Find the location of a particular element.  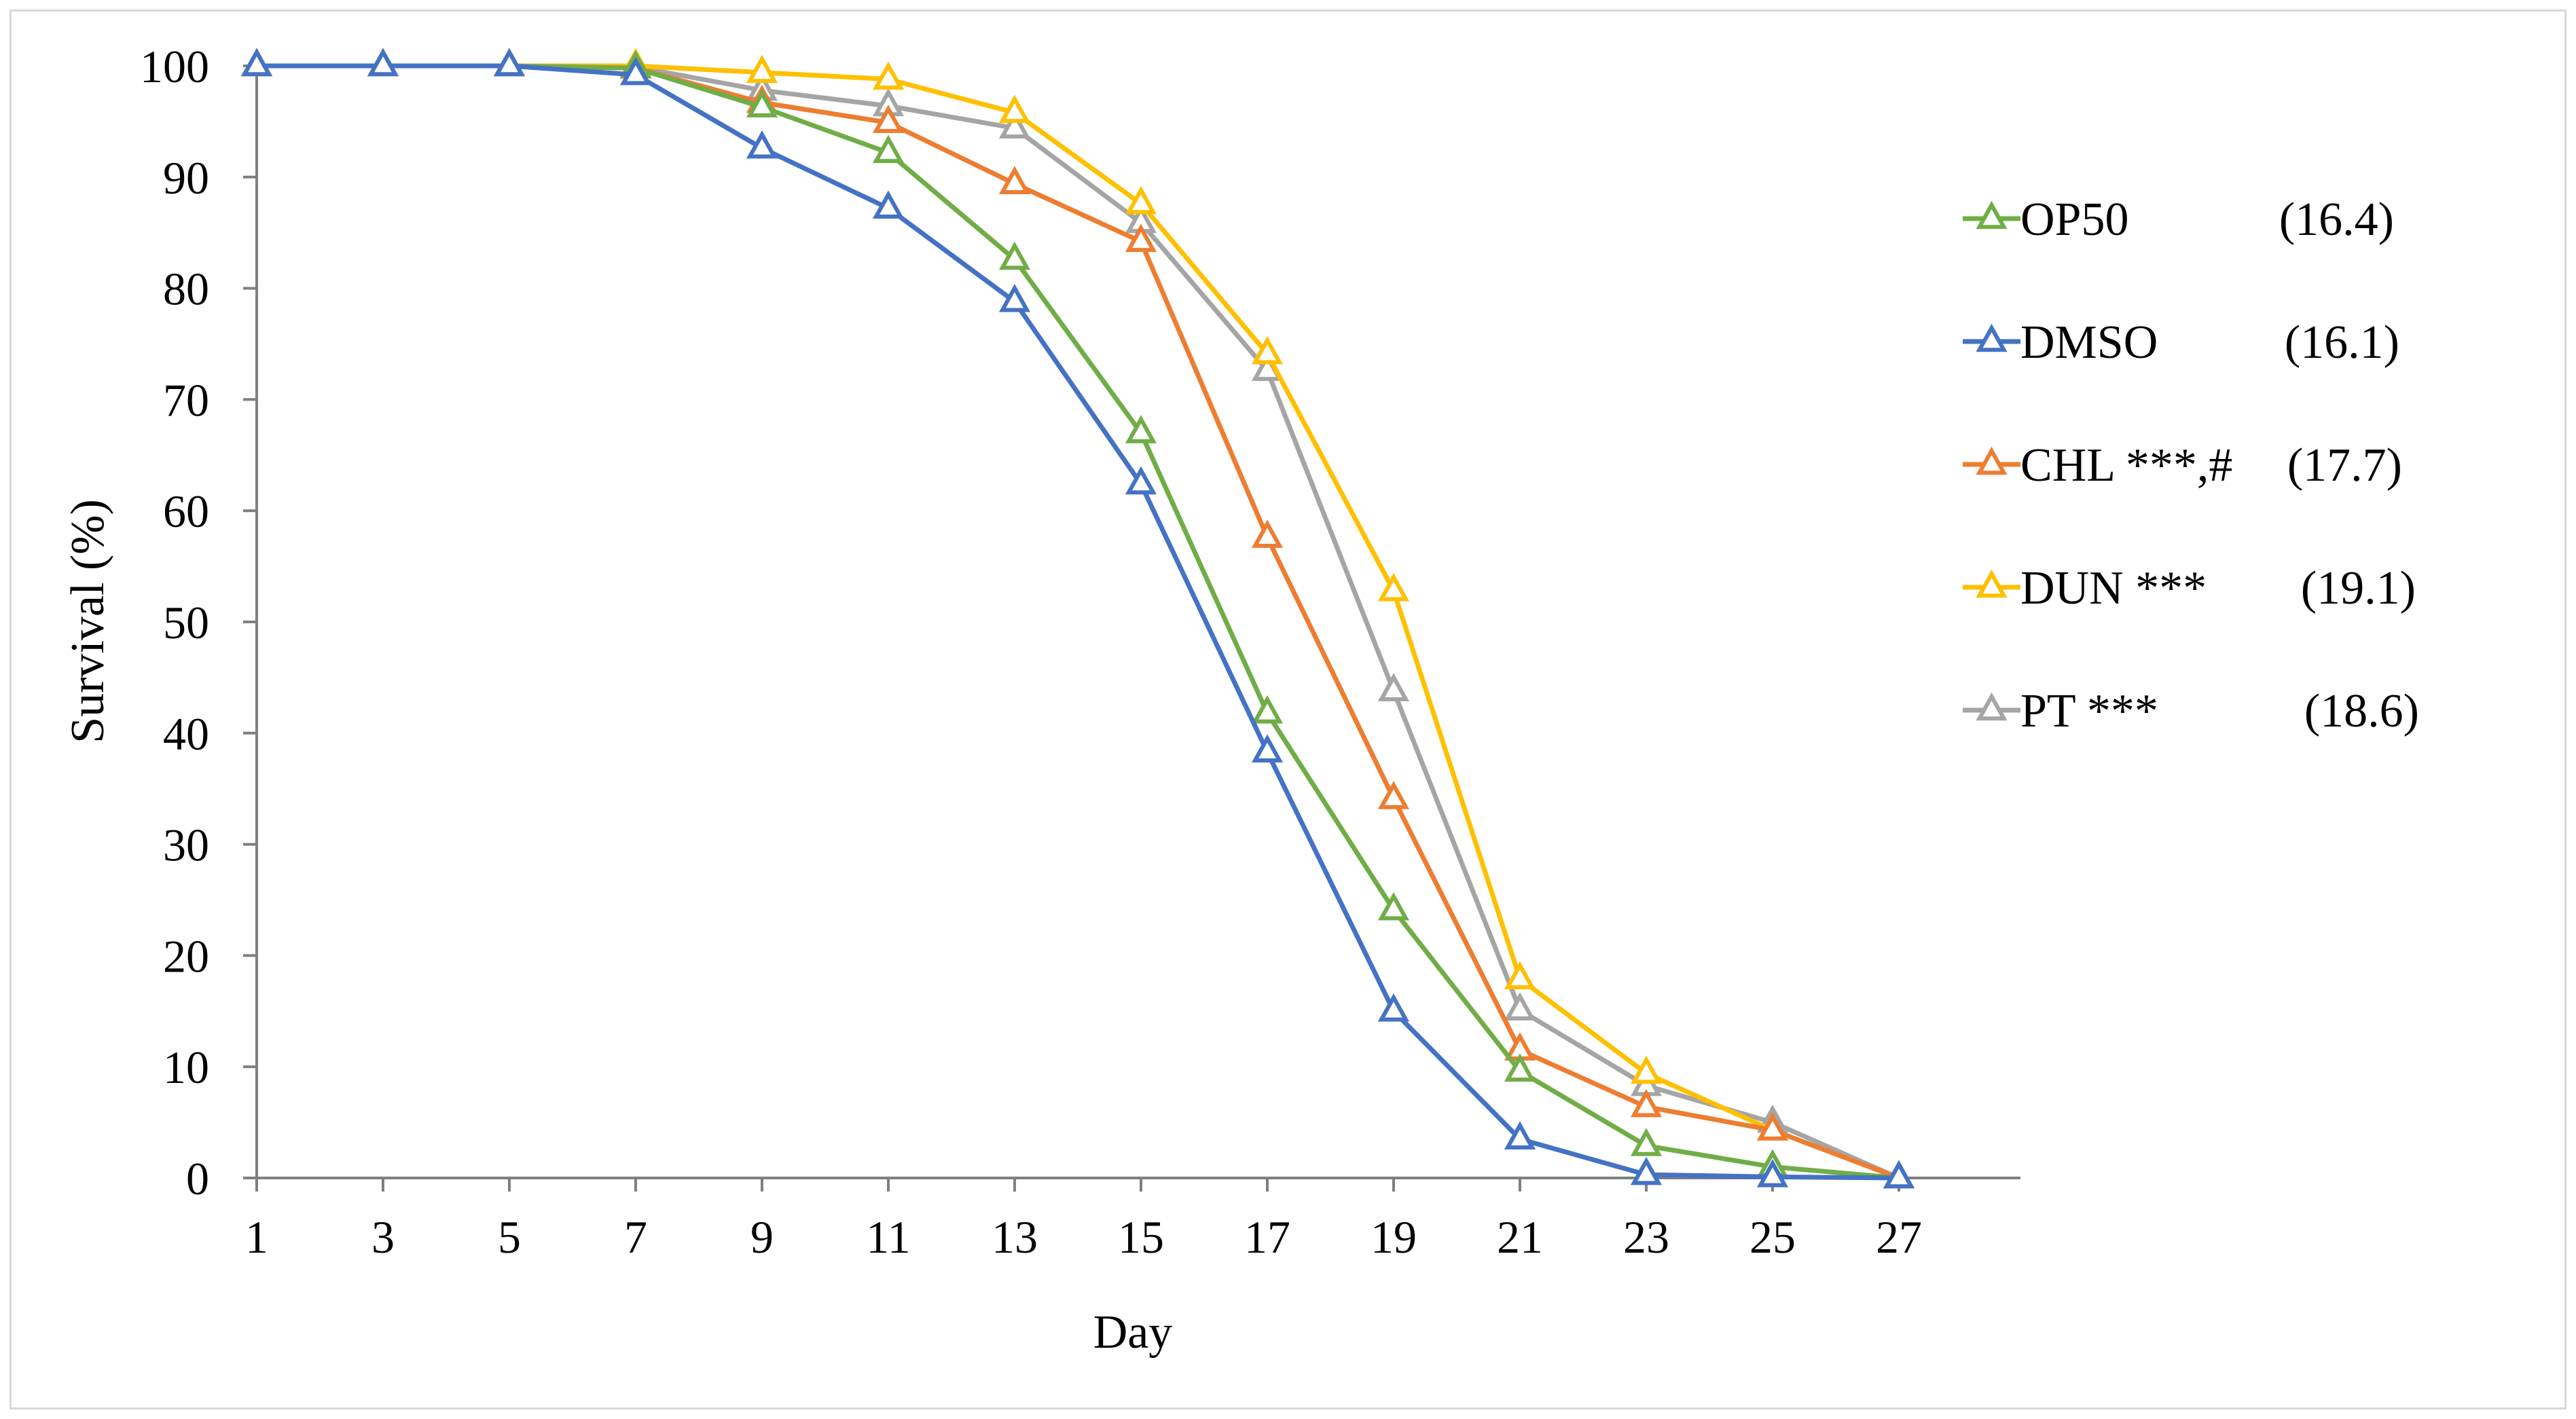

x-tick-label: 9 is located at coordinates (762, 1237).